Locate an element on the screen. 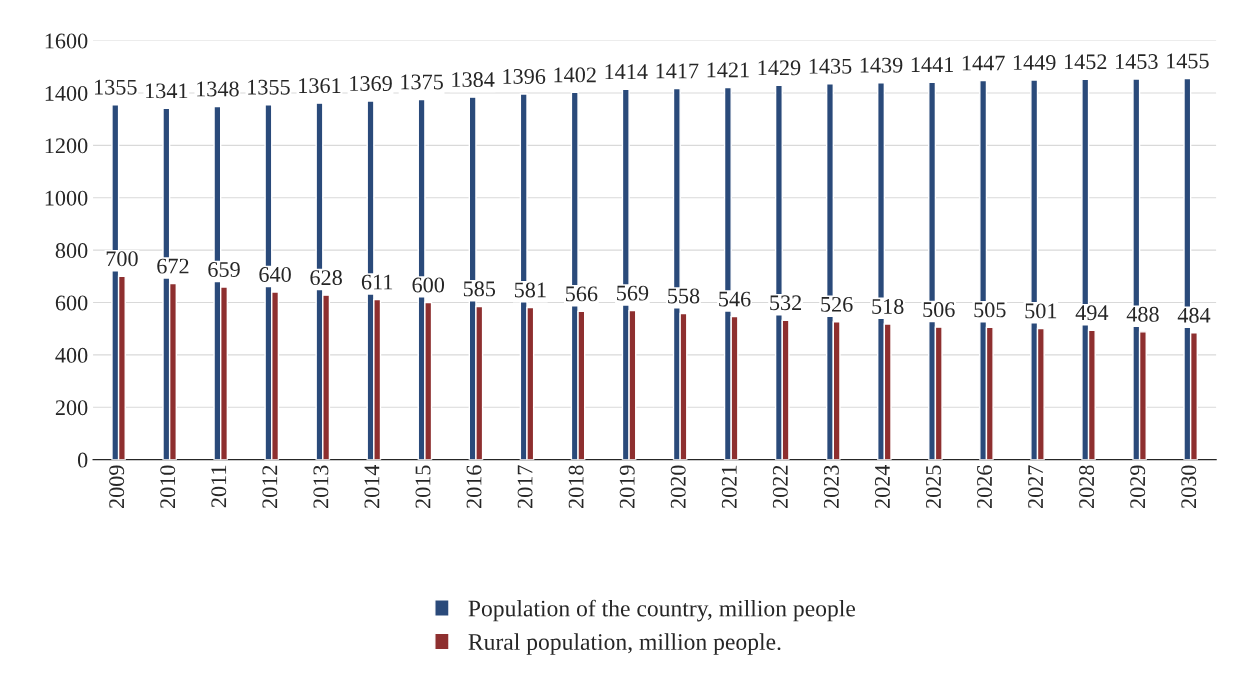 Image resolution: width=1241 pixels, height=676 pixels. data-label: 488 is located at coordinates (1142, 314).